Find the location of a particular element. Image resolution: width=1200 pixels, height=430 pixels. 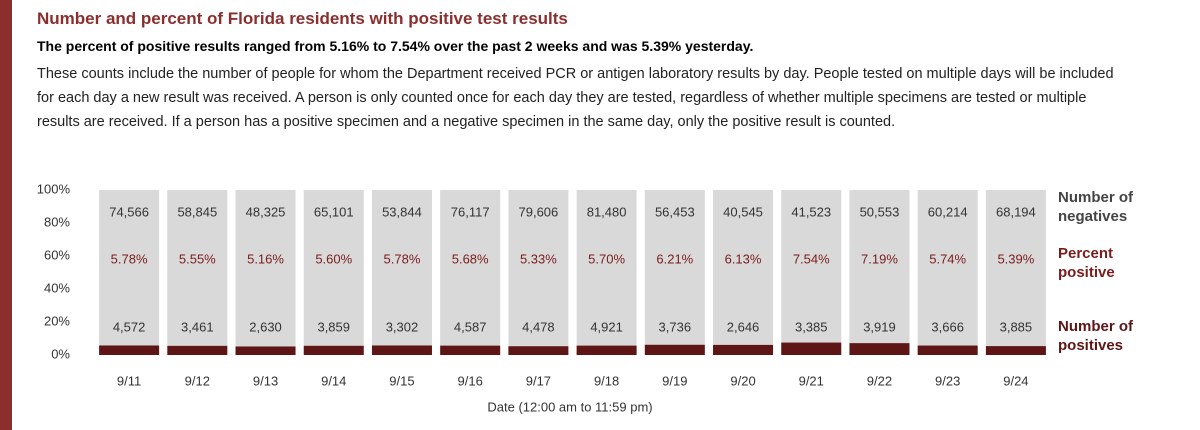

positives-label: 3,736 is located at coordinates (675, 326).